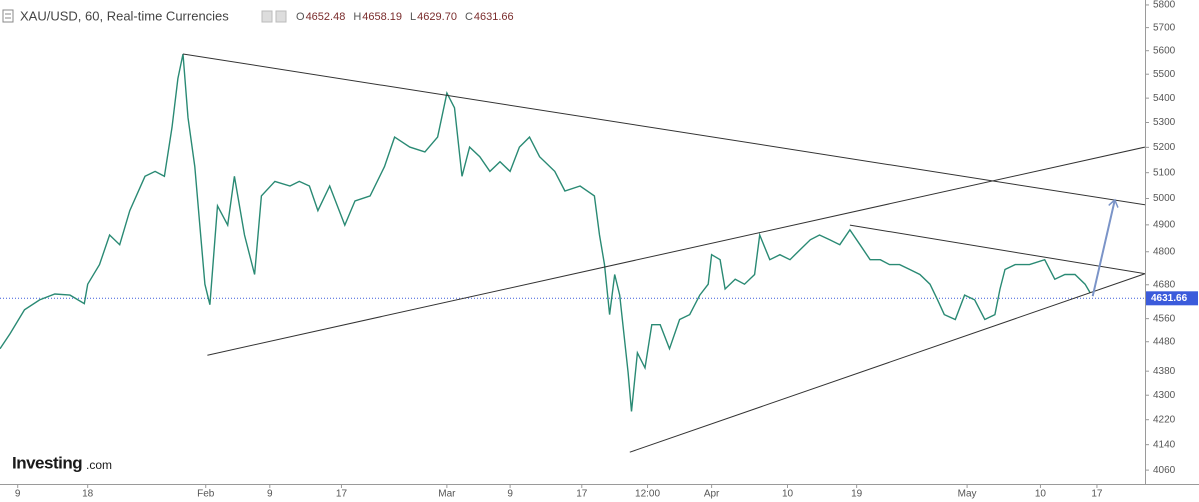 This screenshot has width=1199, height=502. I want to click on ohlc-value: 4631.66, so click(494, 17).